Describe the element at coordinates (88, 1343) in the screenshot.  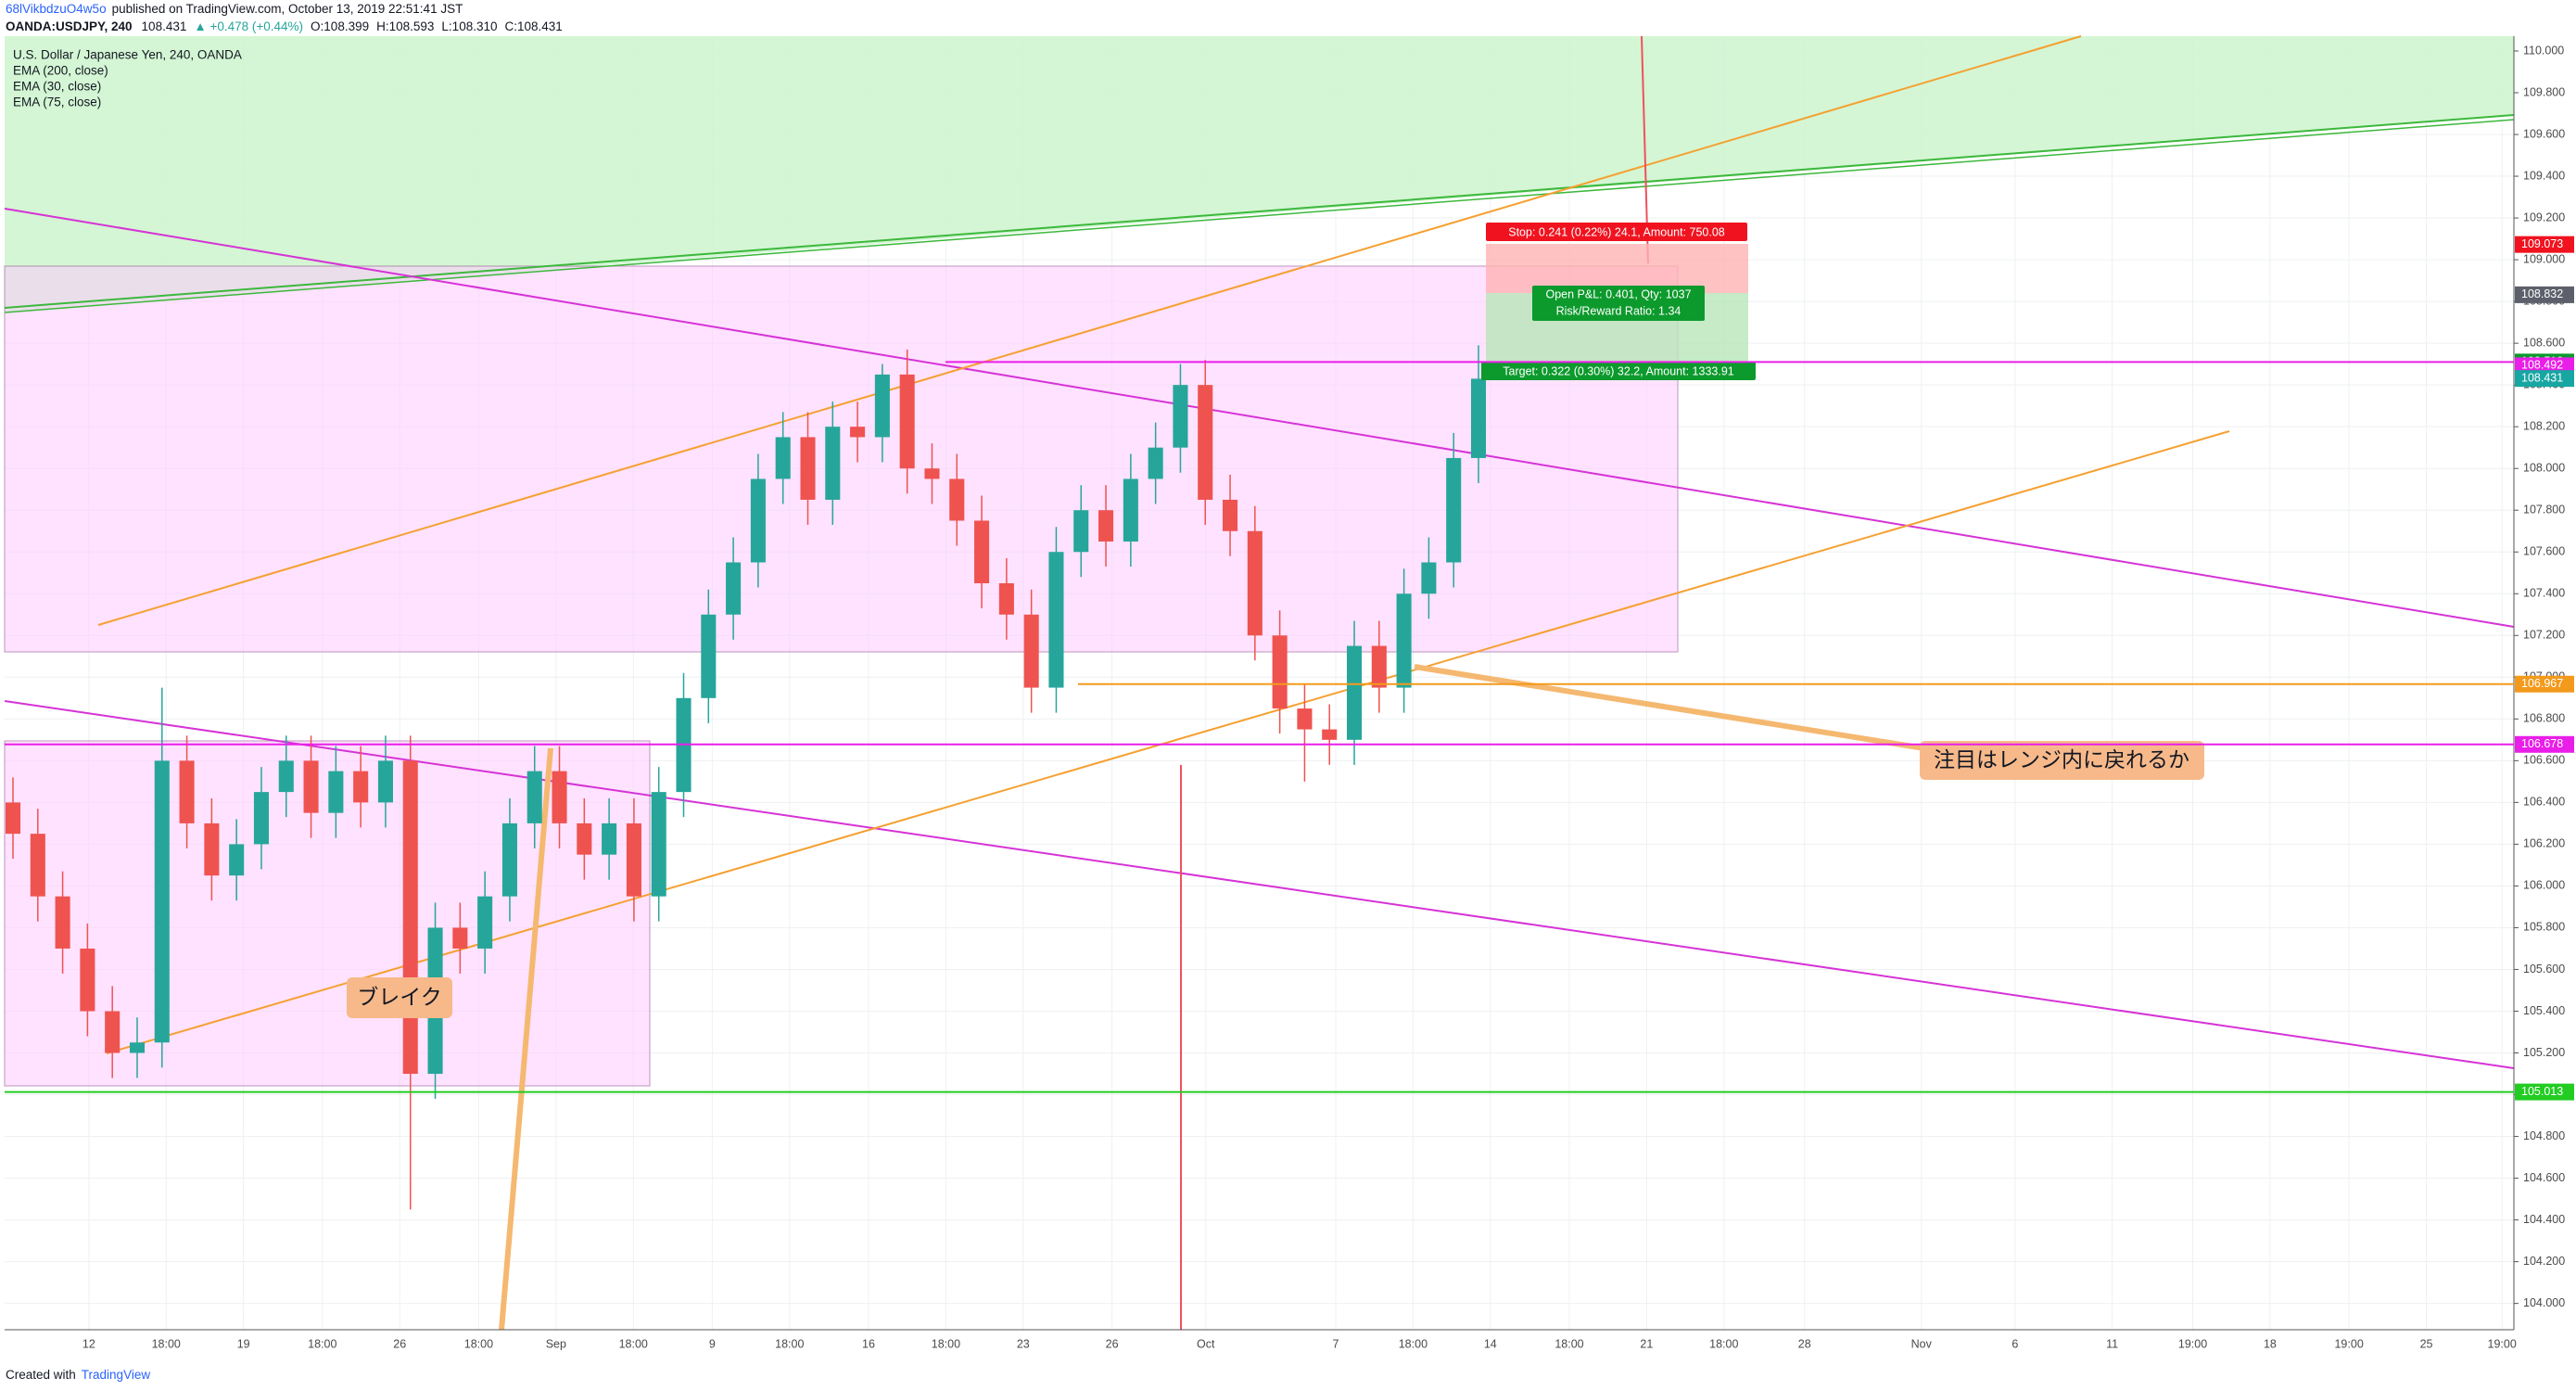
I see `x-tick-label: 12` at that location.